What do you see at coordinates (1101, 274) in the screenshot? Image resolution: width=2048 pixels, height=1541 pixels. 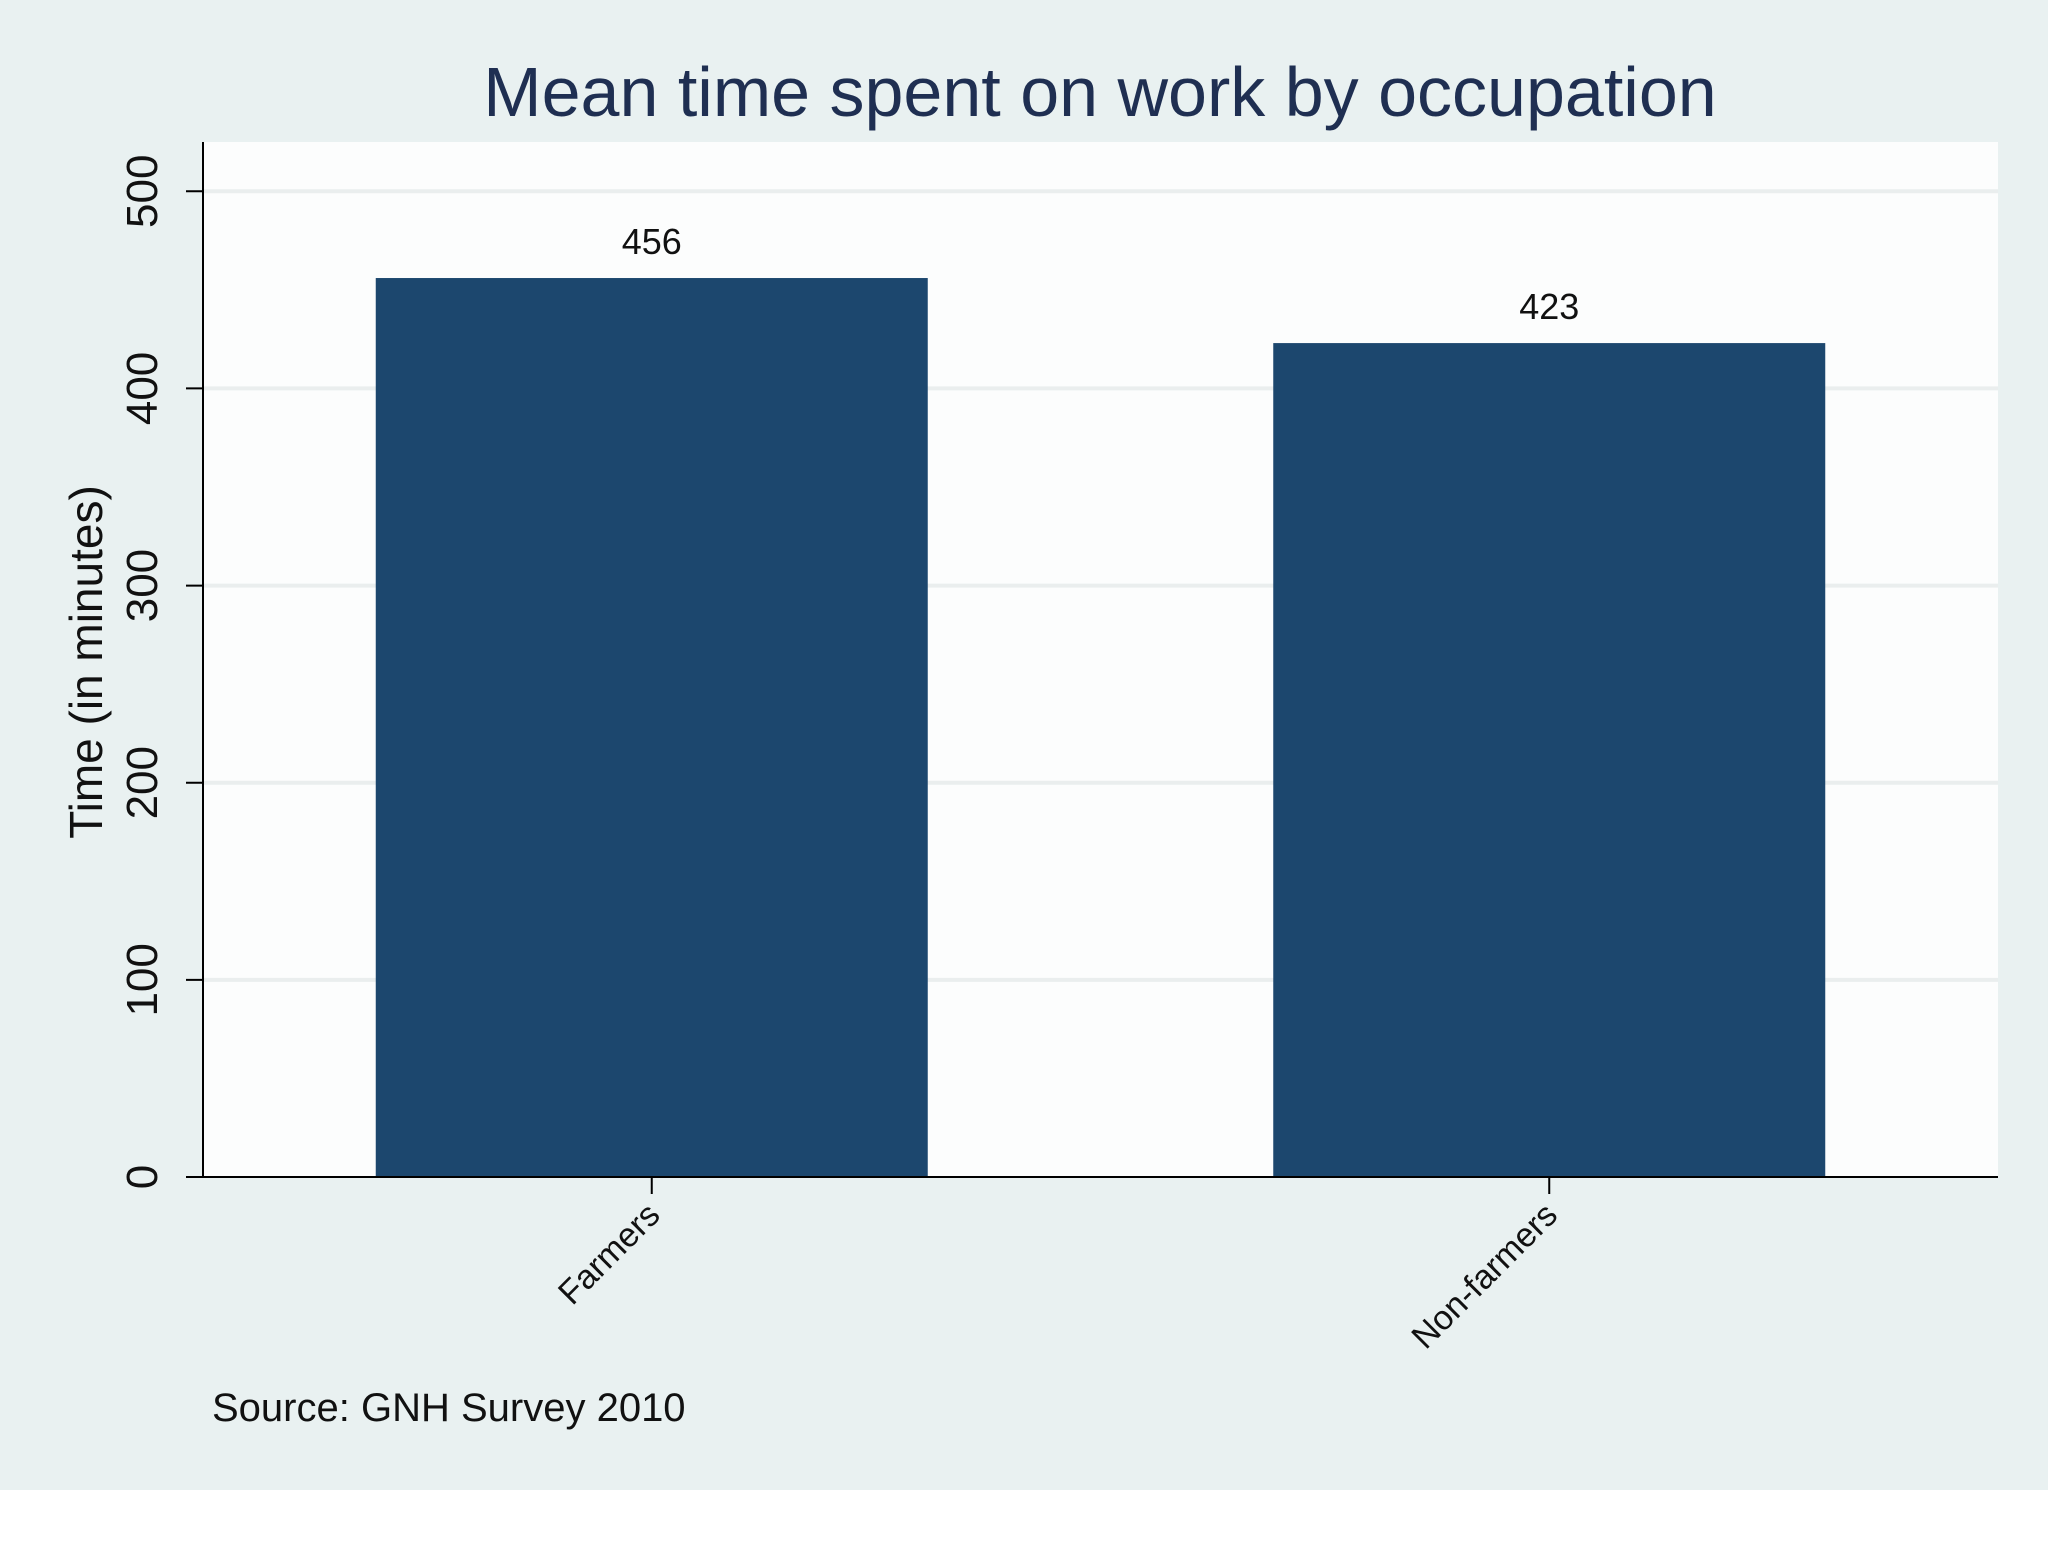 I see `bar-value-labels: 456 423` at bounding box center [1101, 274].